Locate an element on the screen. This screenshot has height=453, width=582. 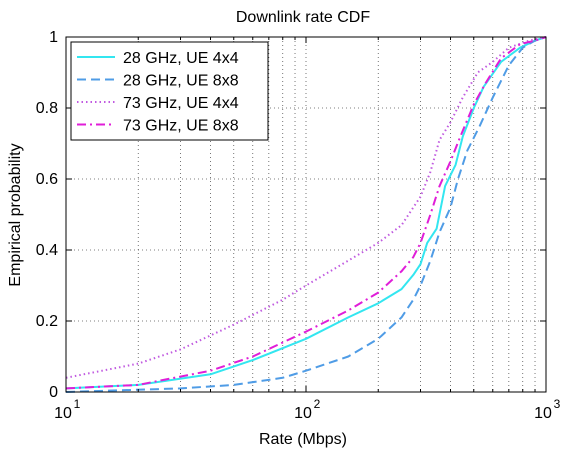
y-tick-label-1: 0 is located at coordinates (53, 392).